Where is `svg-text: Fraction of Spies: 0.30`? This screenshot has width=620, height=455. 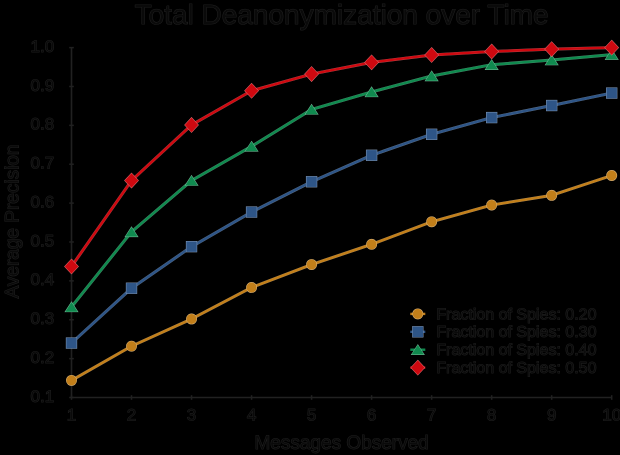
svg-text: Fraction of Spies: 0.30 is located at coordinates (516, 332).